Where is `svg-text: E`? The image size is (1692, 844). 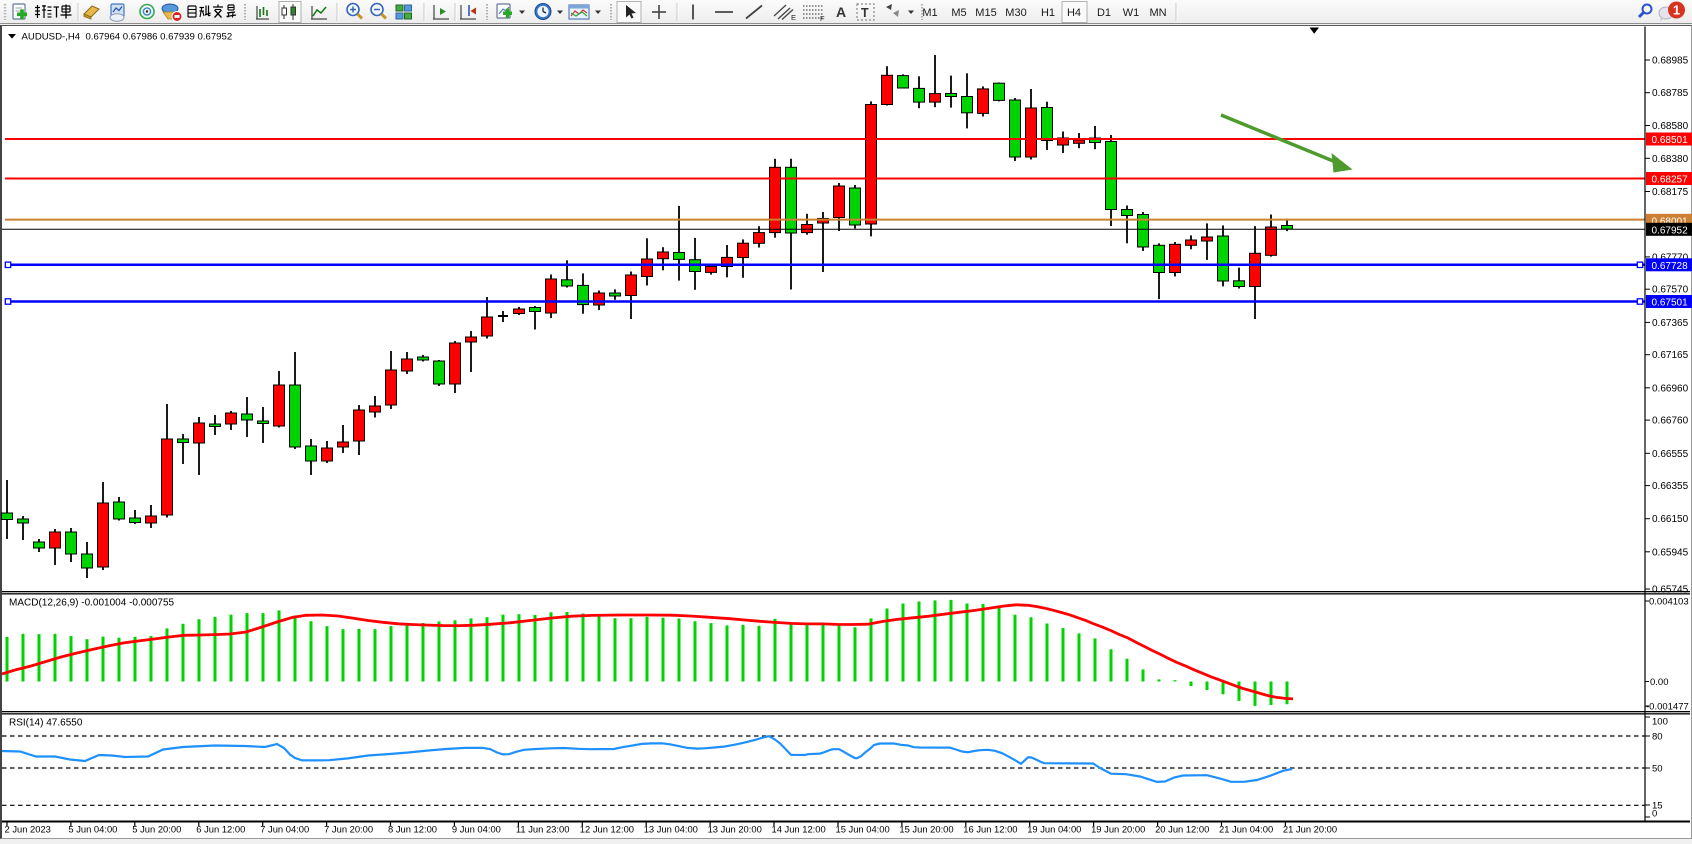 svg-text: E is located at coordinates (793, 17).